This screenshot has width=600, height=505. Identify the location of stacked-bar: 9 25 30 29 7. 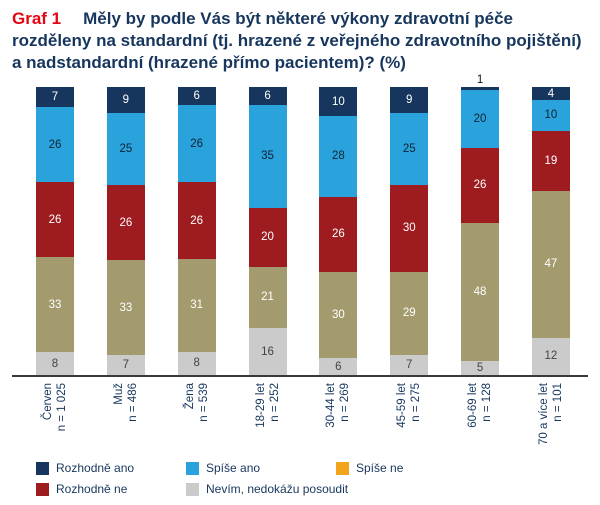
(409, 231).